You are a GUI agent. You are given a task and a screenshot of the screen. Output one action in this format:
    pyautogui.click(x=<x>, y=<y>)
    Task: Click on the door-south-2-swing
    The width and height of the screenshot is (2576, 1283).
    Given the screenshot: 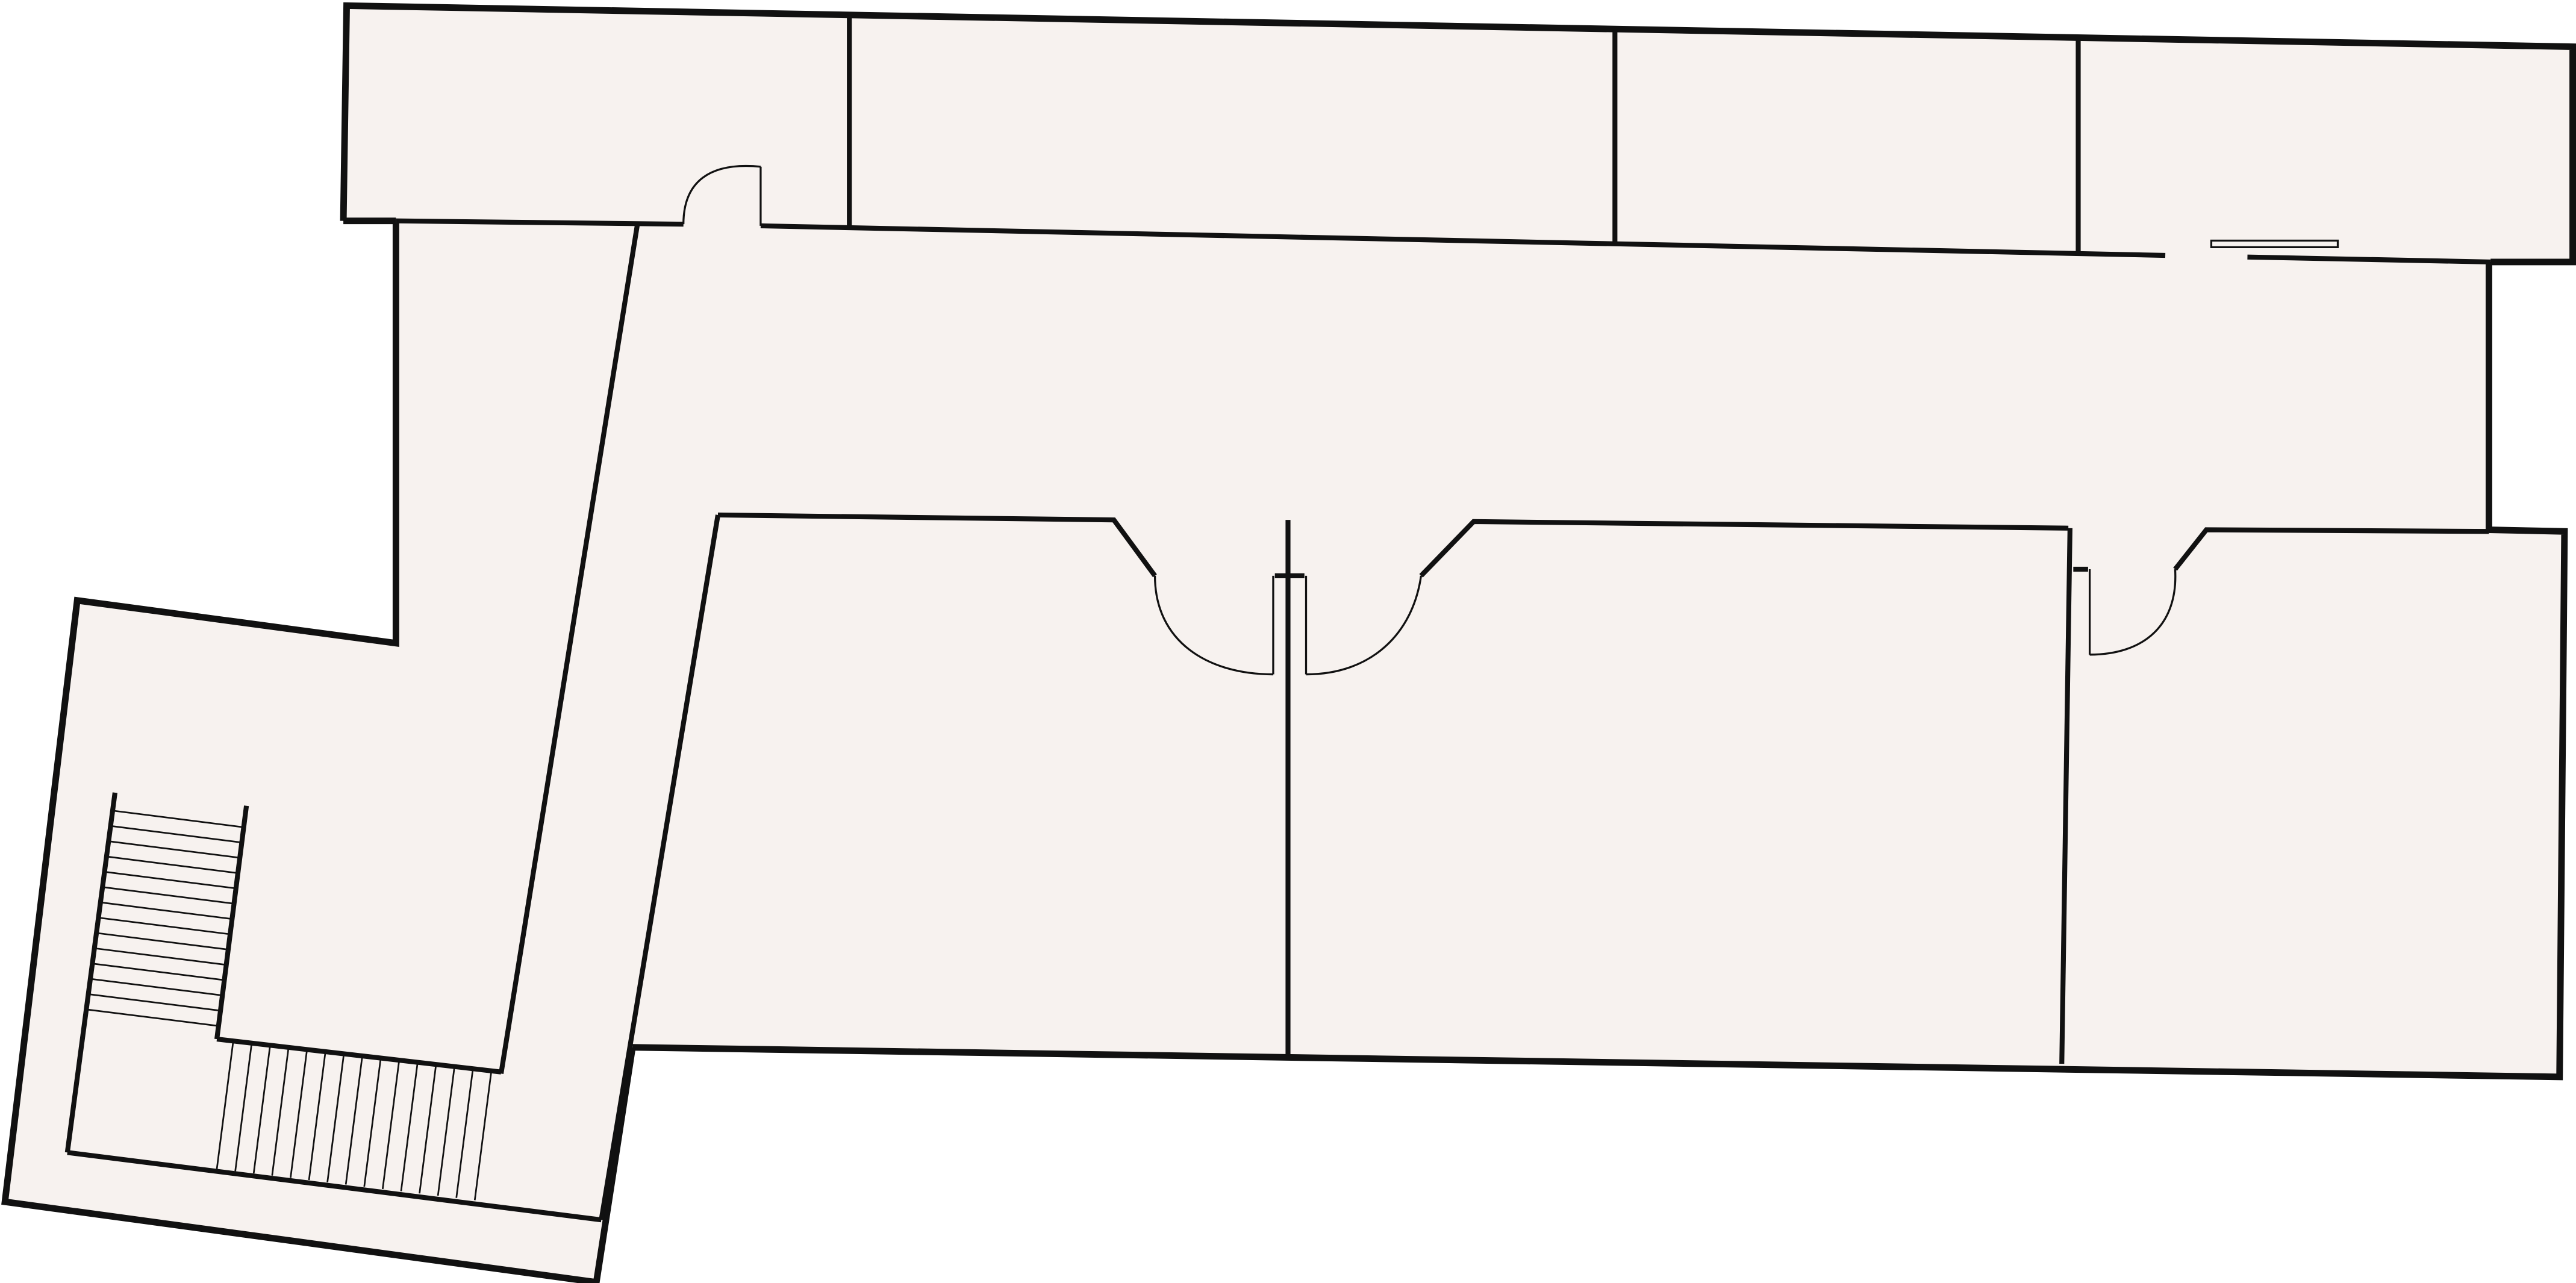 What is the action you would take?
    pyautogui.click(x=1364, y=625)
    